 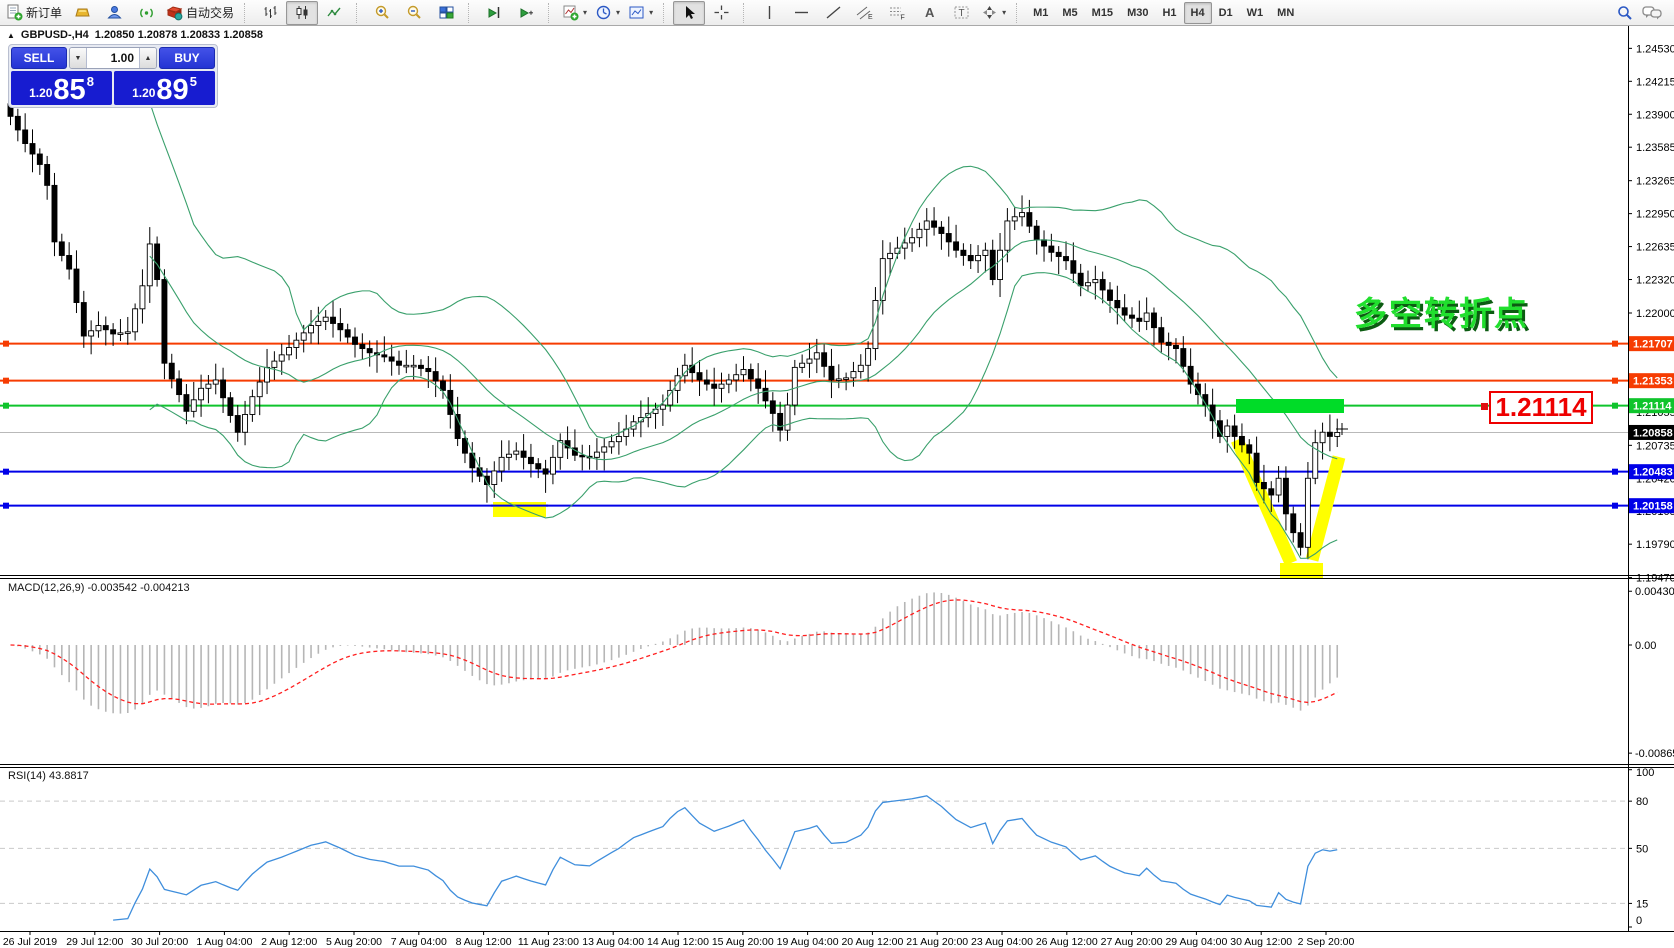 What do you see at coordinates (446, 13) in the screenshot?
I see `tile-windows-button` at bounding box center [446, 13].